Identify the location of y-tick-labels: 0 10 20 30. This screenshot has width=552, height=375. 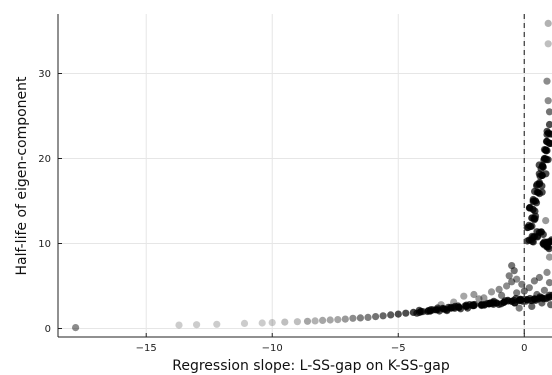
(50, 202).